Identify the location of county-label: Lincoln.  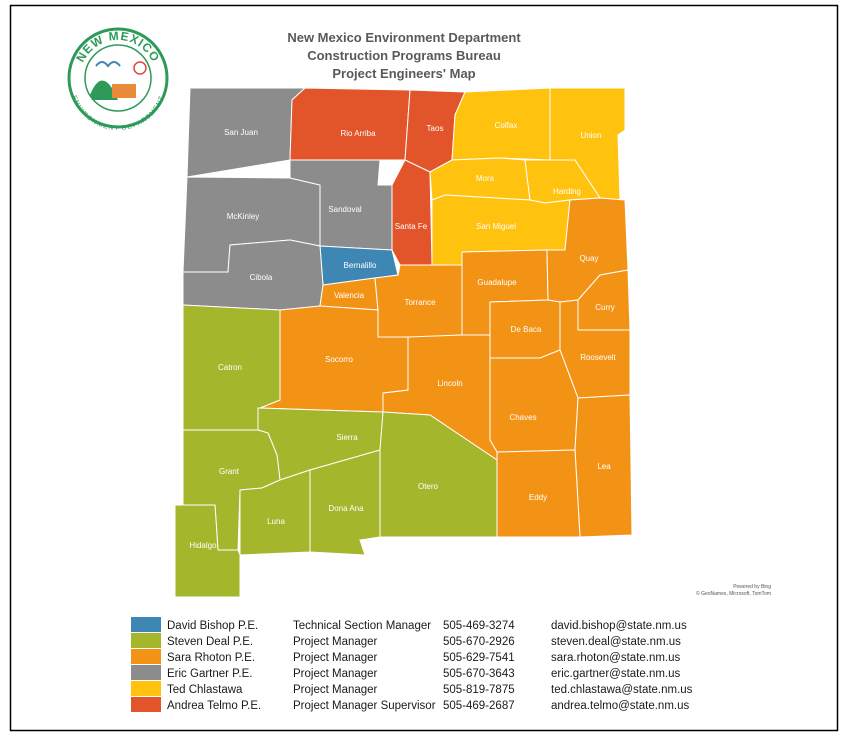
(449, 383).